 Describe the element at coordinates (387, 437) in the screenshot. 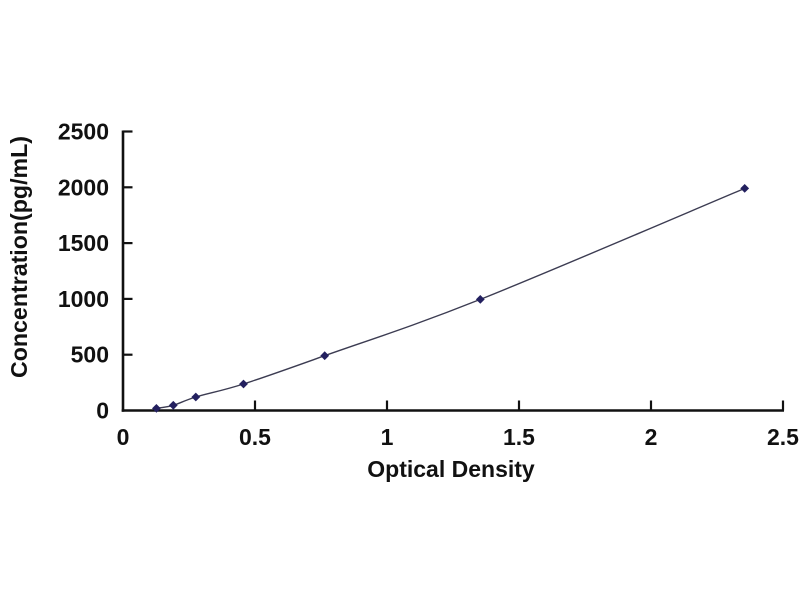

I see `svg-text: 1` at that location.